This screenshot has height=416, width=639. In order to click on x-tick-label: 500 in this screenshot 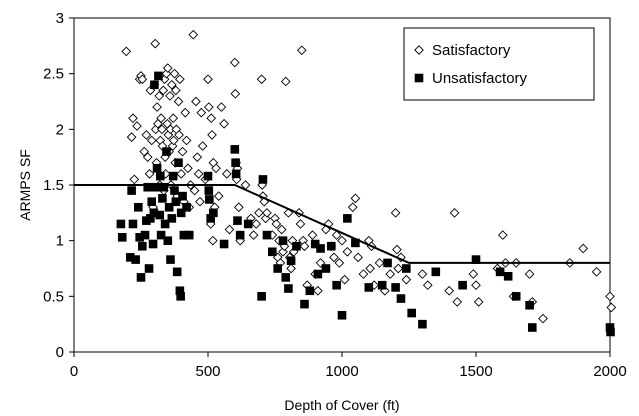, I will do `click(207, 371)`.